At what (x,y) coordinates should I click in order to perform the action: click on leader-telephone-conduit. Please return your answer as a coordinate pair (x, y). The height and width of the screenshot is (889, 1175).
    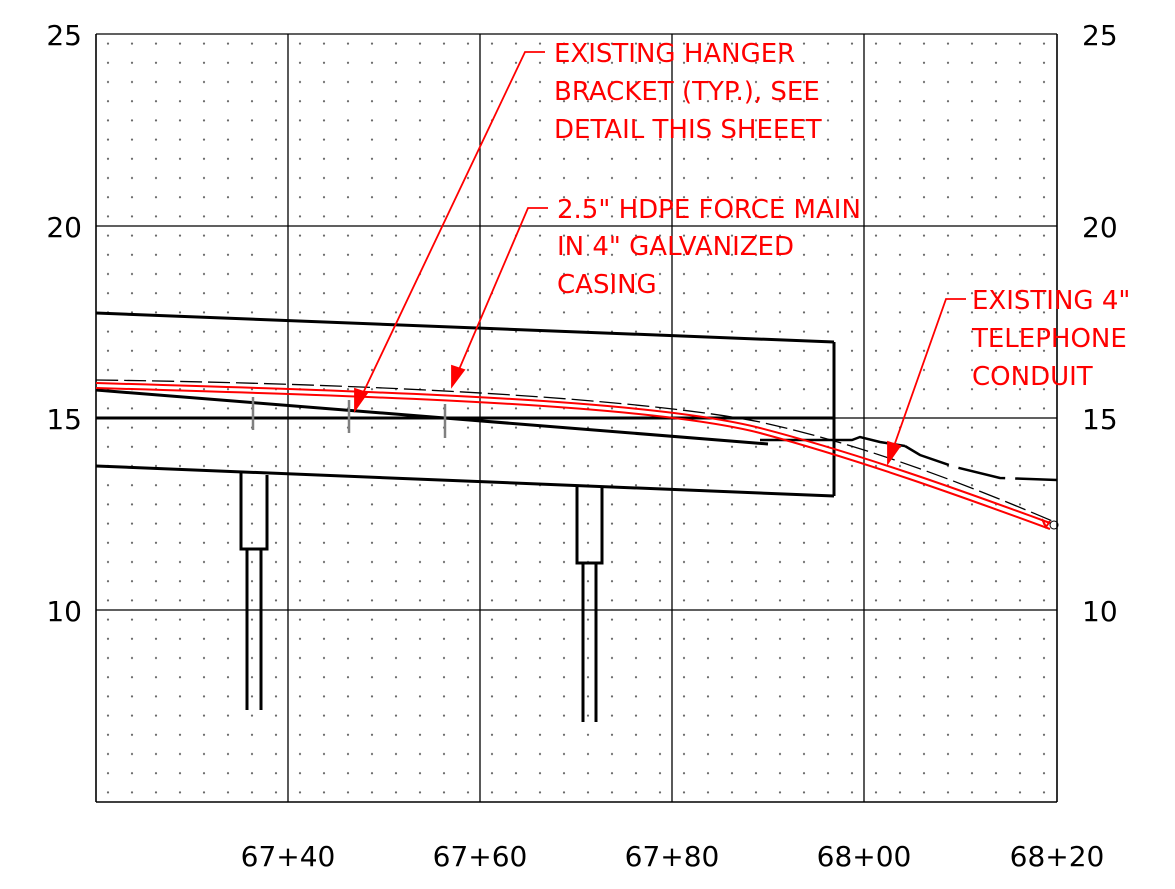
    Looking at the image, I should click on (926, 381).